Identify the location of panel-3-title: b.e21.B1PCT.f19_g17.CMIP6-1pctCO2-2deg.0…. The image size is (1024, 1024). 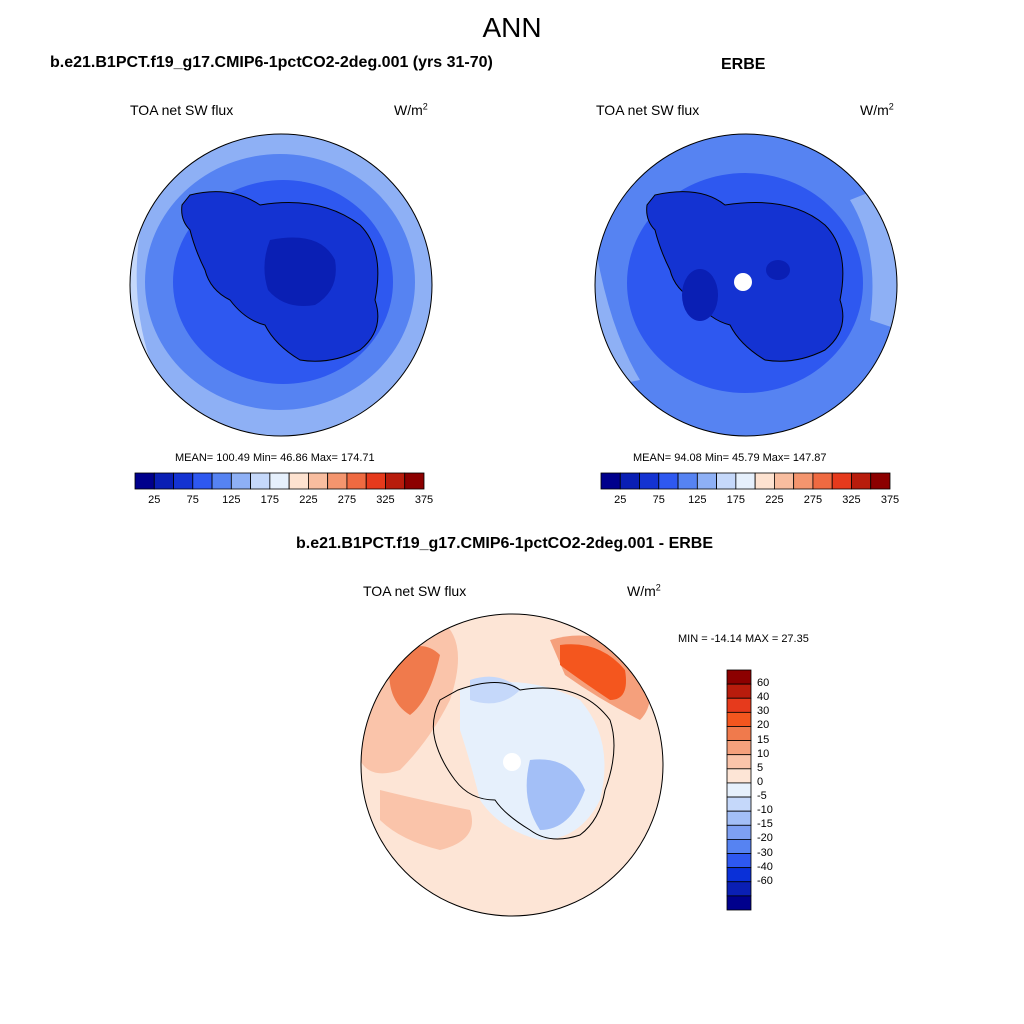
(505, 543).